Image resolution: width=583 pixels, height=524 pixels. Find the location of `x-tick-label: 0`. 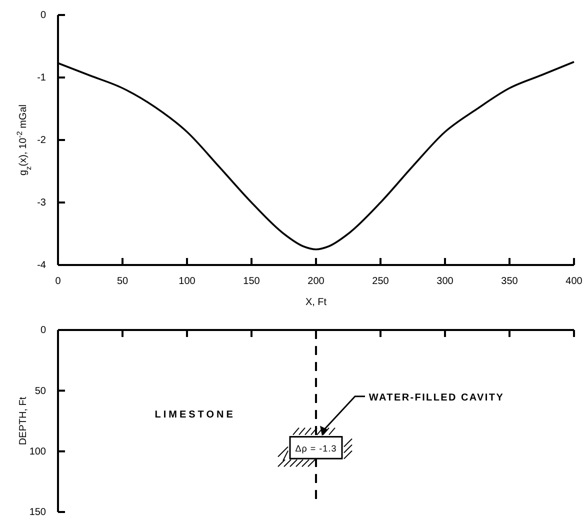

x-tick-label: 0 is located at coordinates (58, 282).